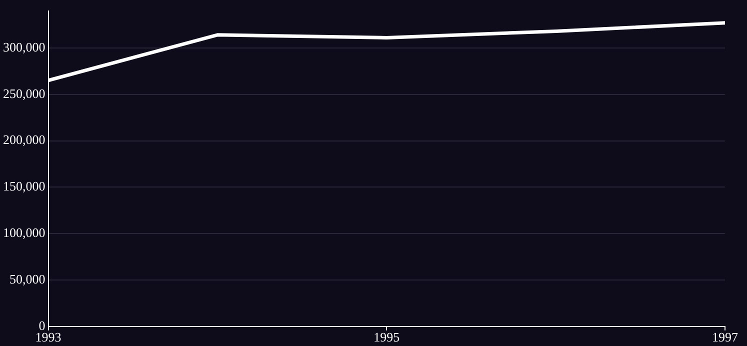 The image size is (747, 346). What do you see at coordinates (24, 93) in the screenshot?
I see `y-tick-label: 250,000` at bounding box center [24, 93].